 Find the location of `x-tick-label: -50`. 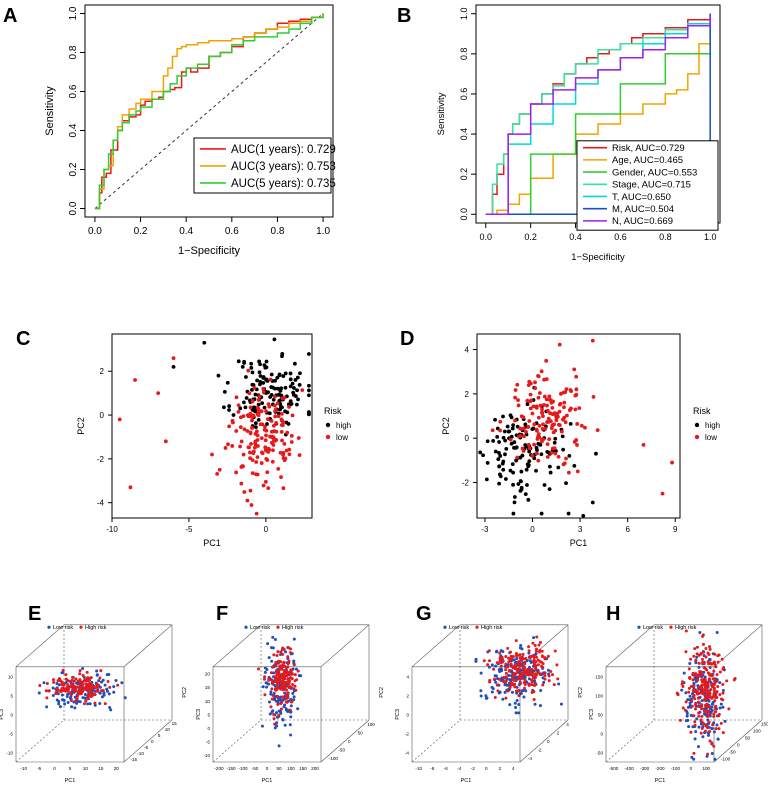

x-tick-label: -50 is located at coordinates (255, 768).